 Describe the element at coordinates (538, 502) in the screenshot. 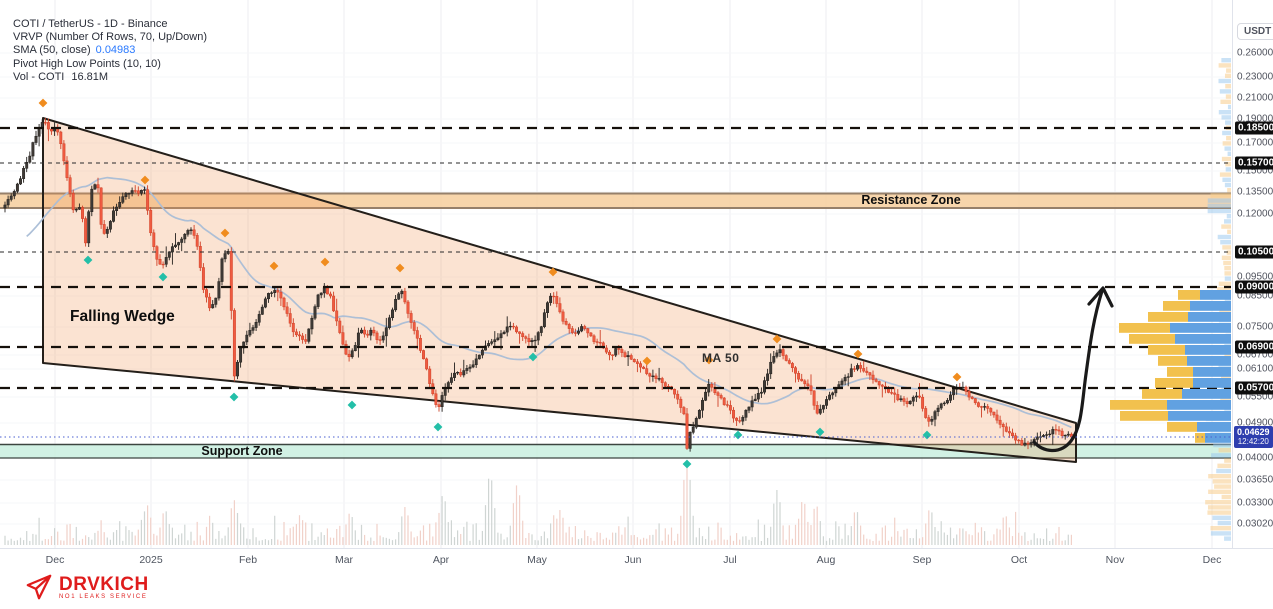

I see `volume-histogram` at that location.